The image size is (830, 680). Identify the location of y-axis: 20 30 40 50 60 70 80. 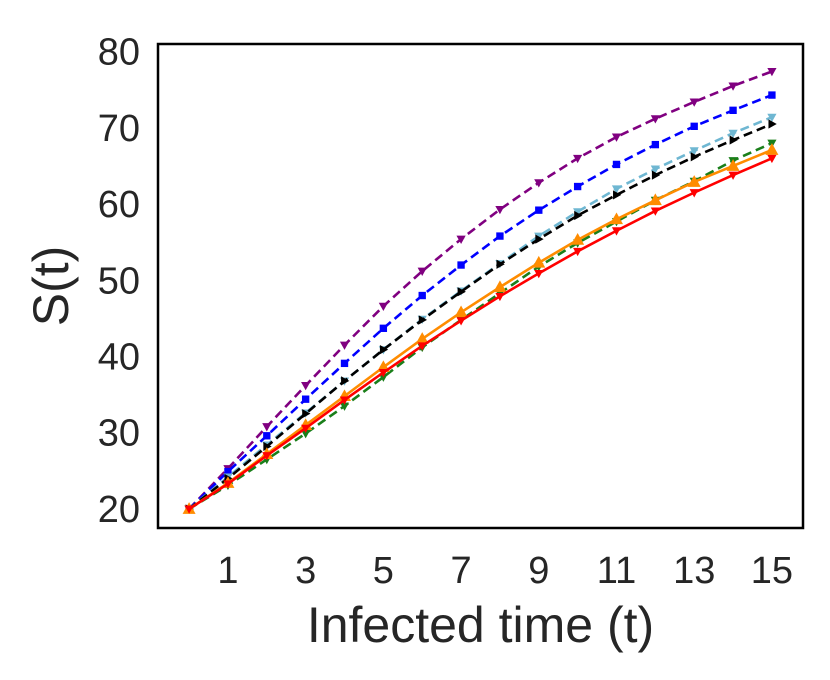
(119, 281).